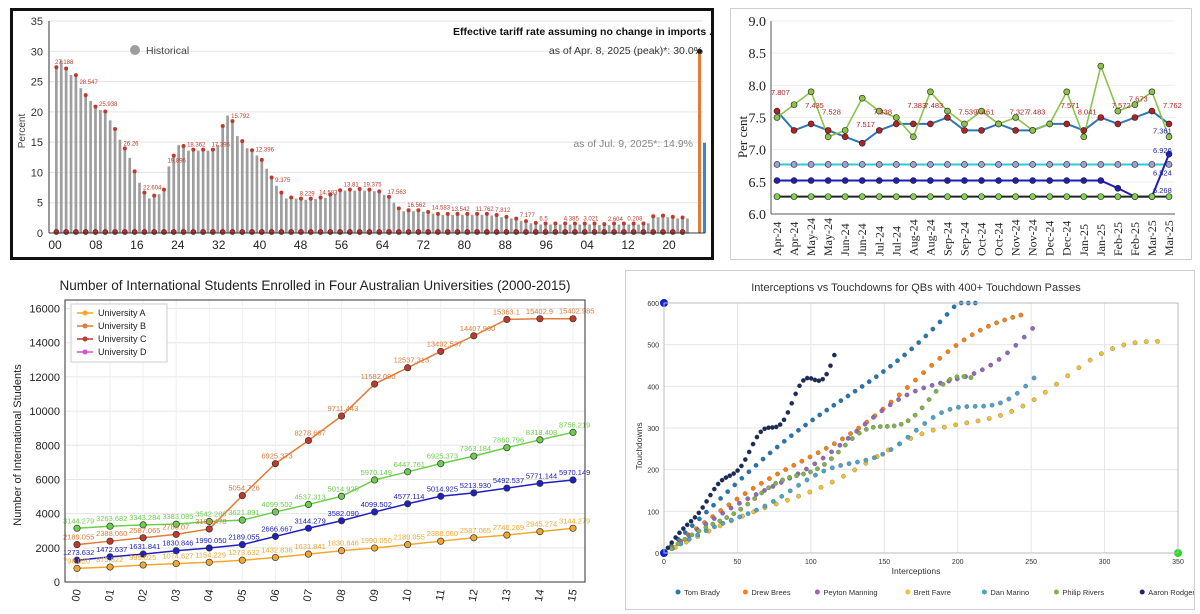 Image resolution: width=1200 pixels, height=614 pixels. Describe the element at coordinates (416, 206) in the screenshot. I see `data-label: 16.562` at that location.